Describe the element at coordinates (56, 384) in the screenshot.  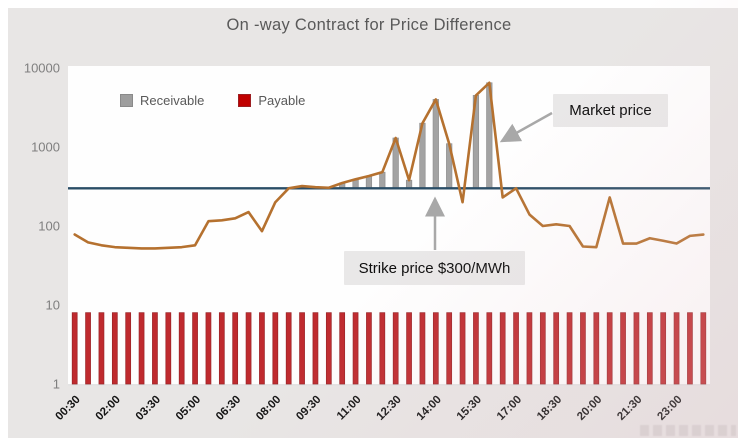
I see `svg-text: 1` at that location.